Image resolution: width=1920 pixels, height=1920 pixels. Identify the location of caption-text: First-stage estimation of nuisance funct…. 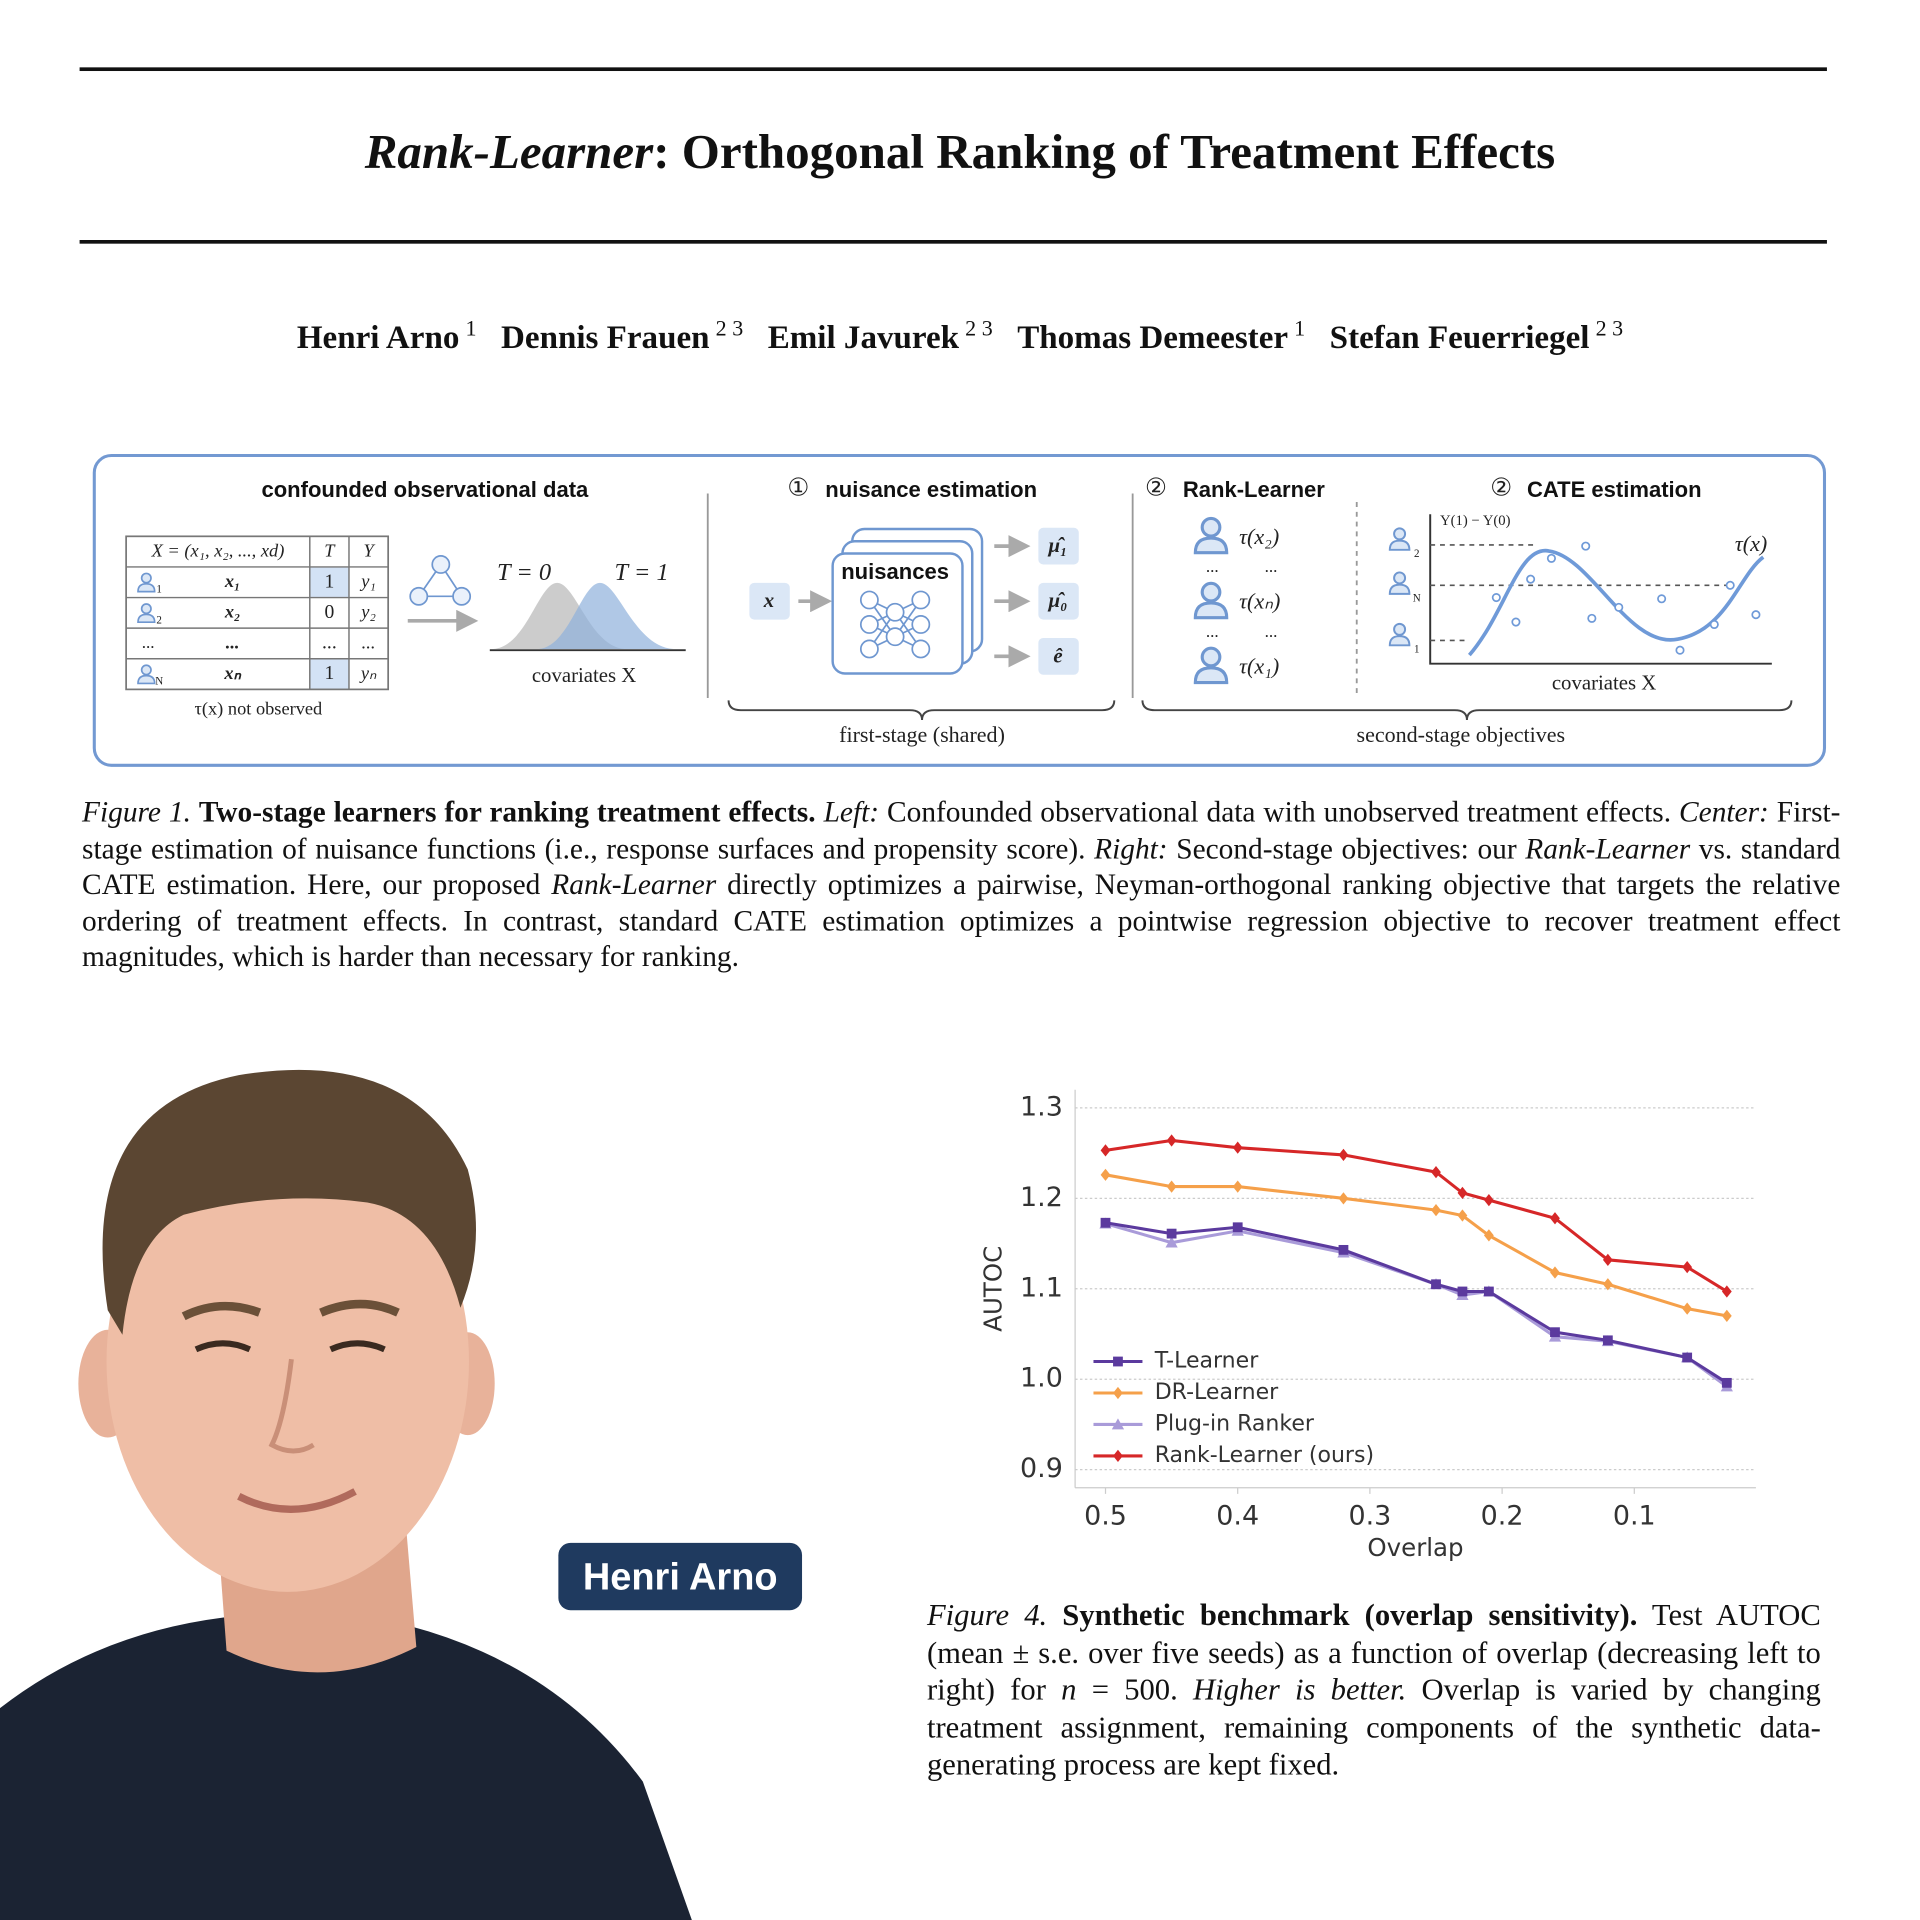
(961, 831).